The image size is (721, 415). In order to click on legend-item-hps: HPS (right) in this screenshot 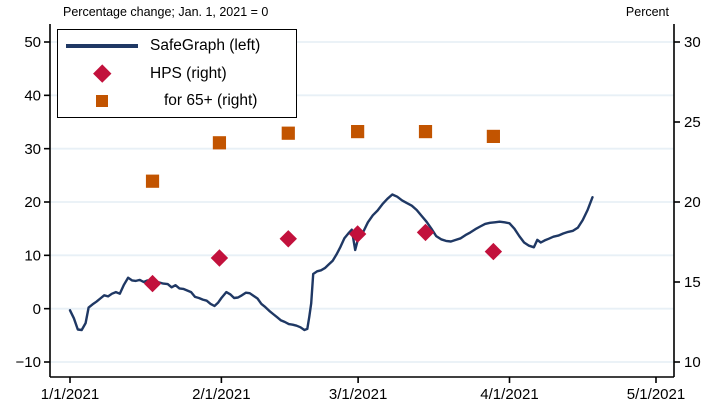, I will do `click(177, 73)`.